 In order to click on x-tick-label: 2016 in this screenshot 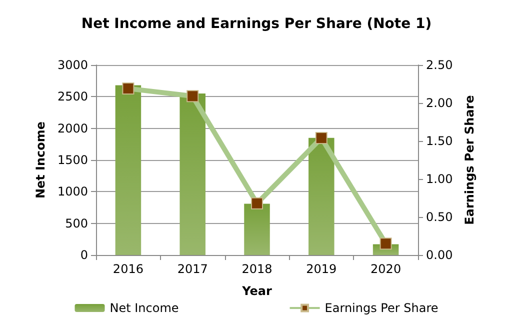, I will do `click(128, 269)`.